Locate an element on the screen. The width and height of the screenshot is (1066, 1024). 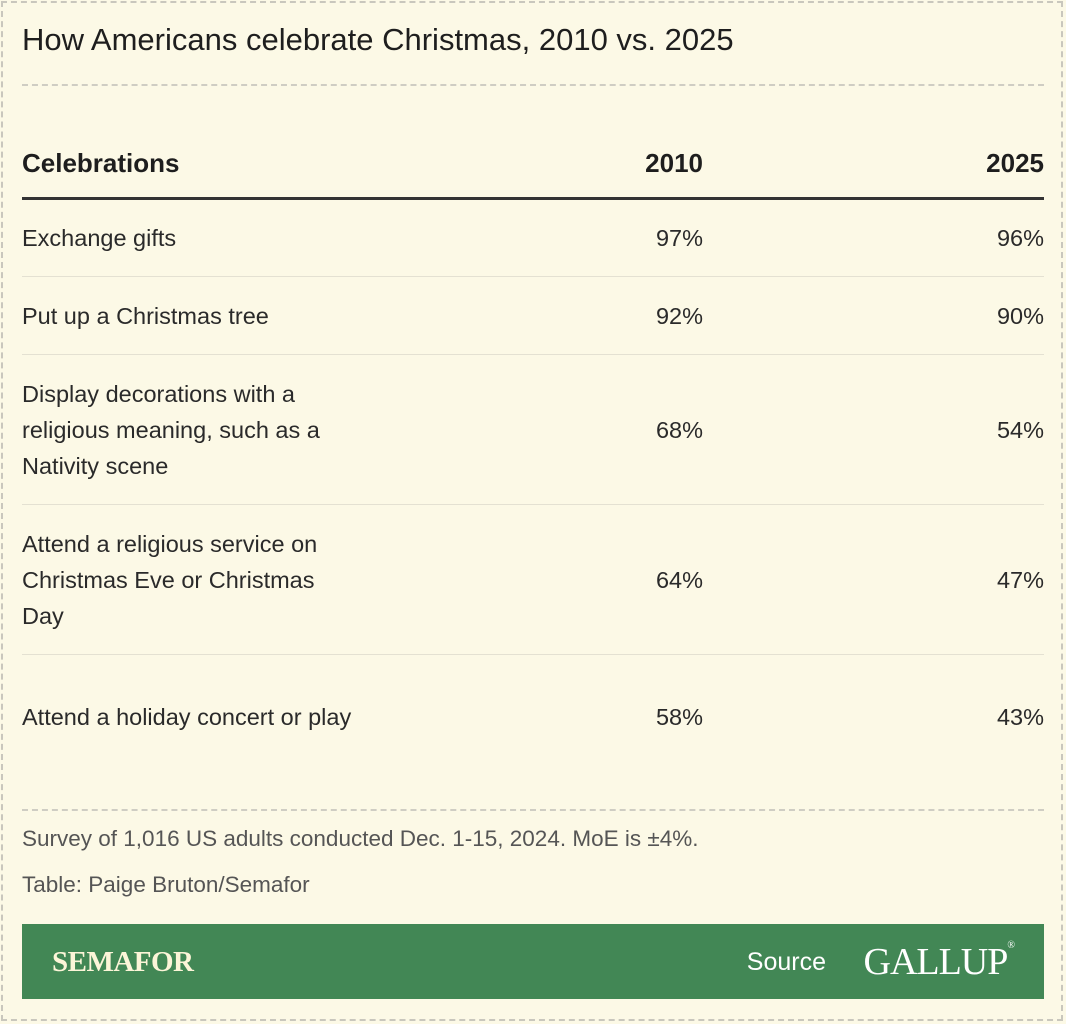
value-2025: 47% is located at coordinates (873, 579).